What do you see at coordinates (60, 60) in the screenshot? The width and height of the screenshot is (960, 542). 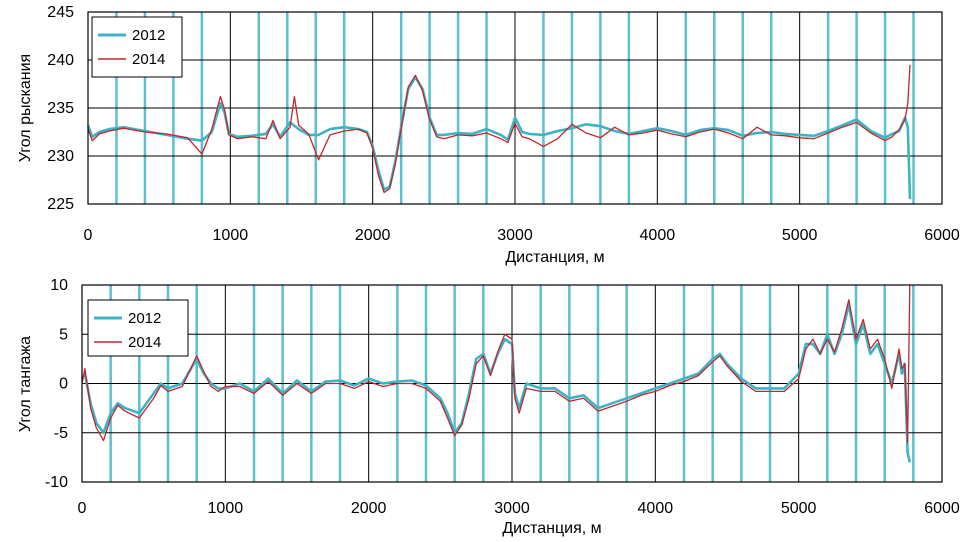 I see `y-tick-label: 240` at bounding box center [60, 60].